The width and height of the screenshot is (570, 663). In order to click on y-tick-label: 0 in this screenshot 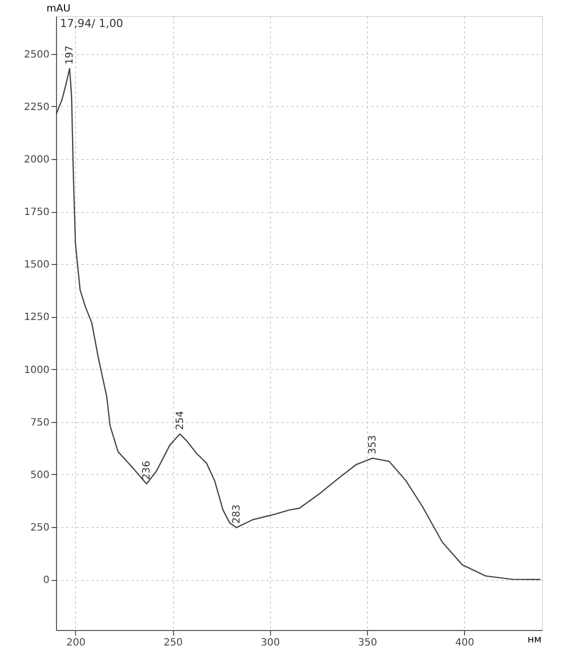, I will do `click(46, 580)`.